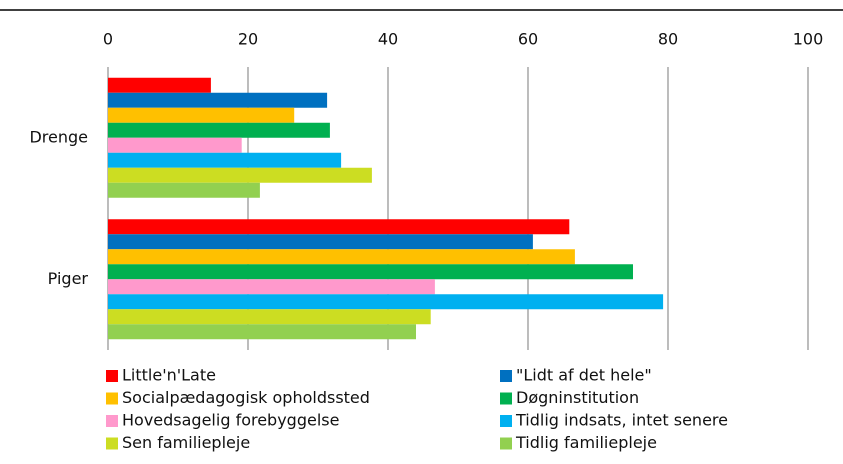  Describe the element at coordinates (577, 397) in the screenshot. I see `legend-label: Døgninstitution` at that location.